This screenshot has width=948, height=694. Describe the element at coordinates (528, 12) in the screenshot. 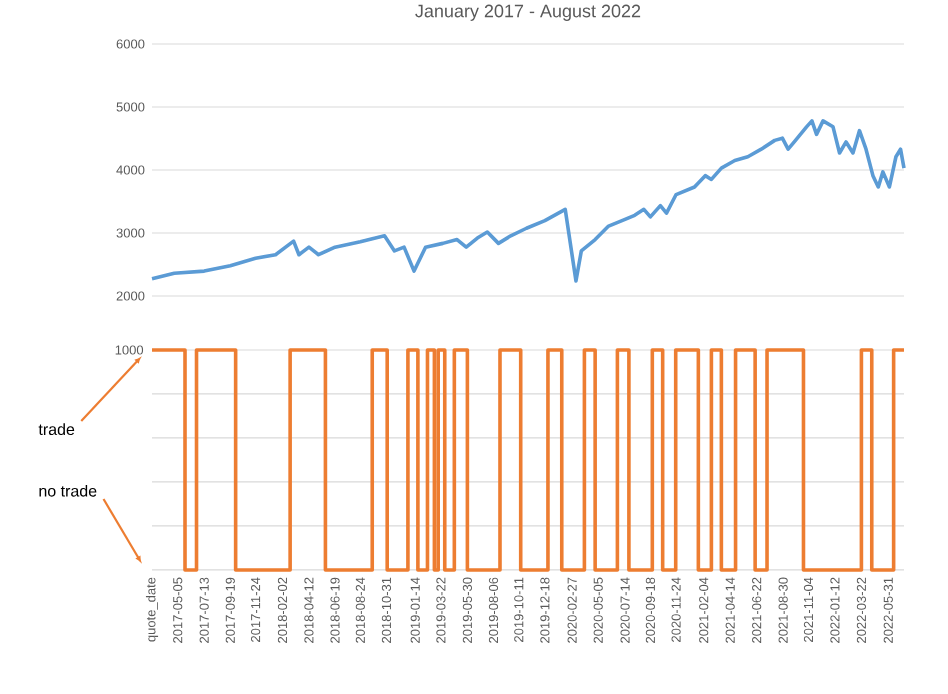

I see `chart-title: January 2017 - August 2022` at that location.